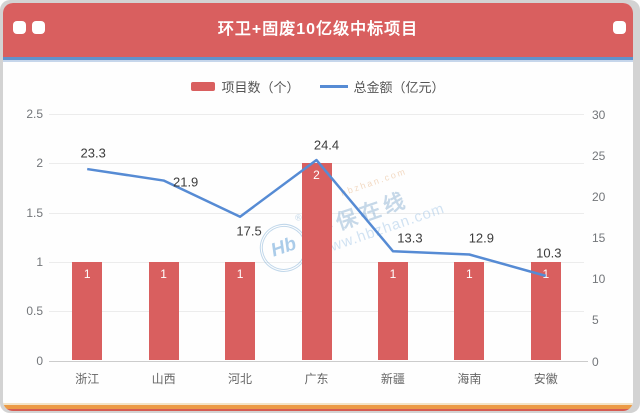  What do you see at coordinates (318, 361) in the screenshot?
I see `x-axis-line` at bounding box center [318, 361].